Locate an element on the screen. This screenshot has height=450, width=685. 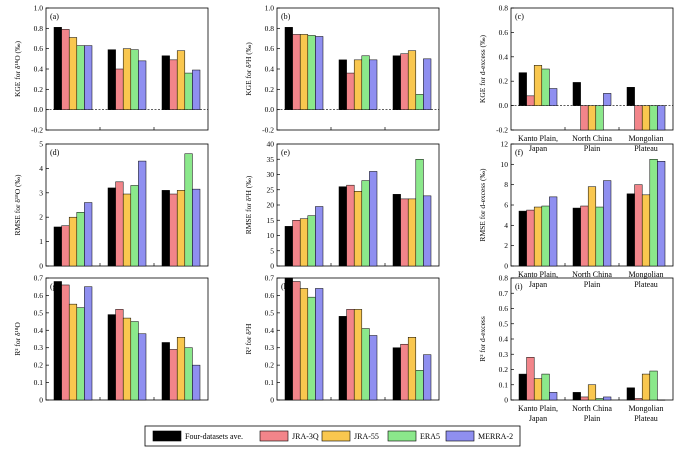
chart-panel-g: 00.10.20.30.40.50.60.7(g)R² for δ¹⁸O is located at coordinates (111, 339).